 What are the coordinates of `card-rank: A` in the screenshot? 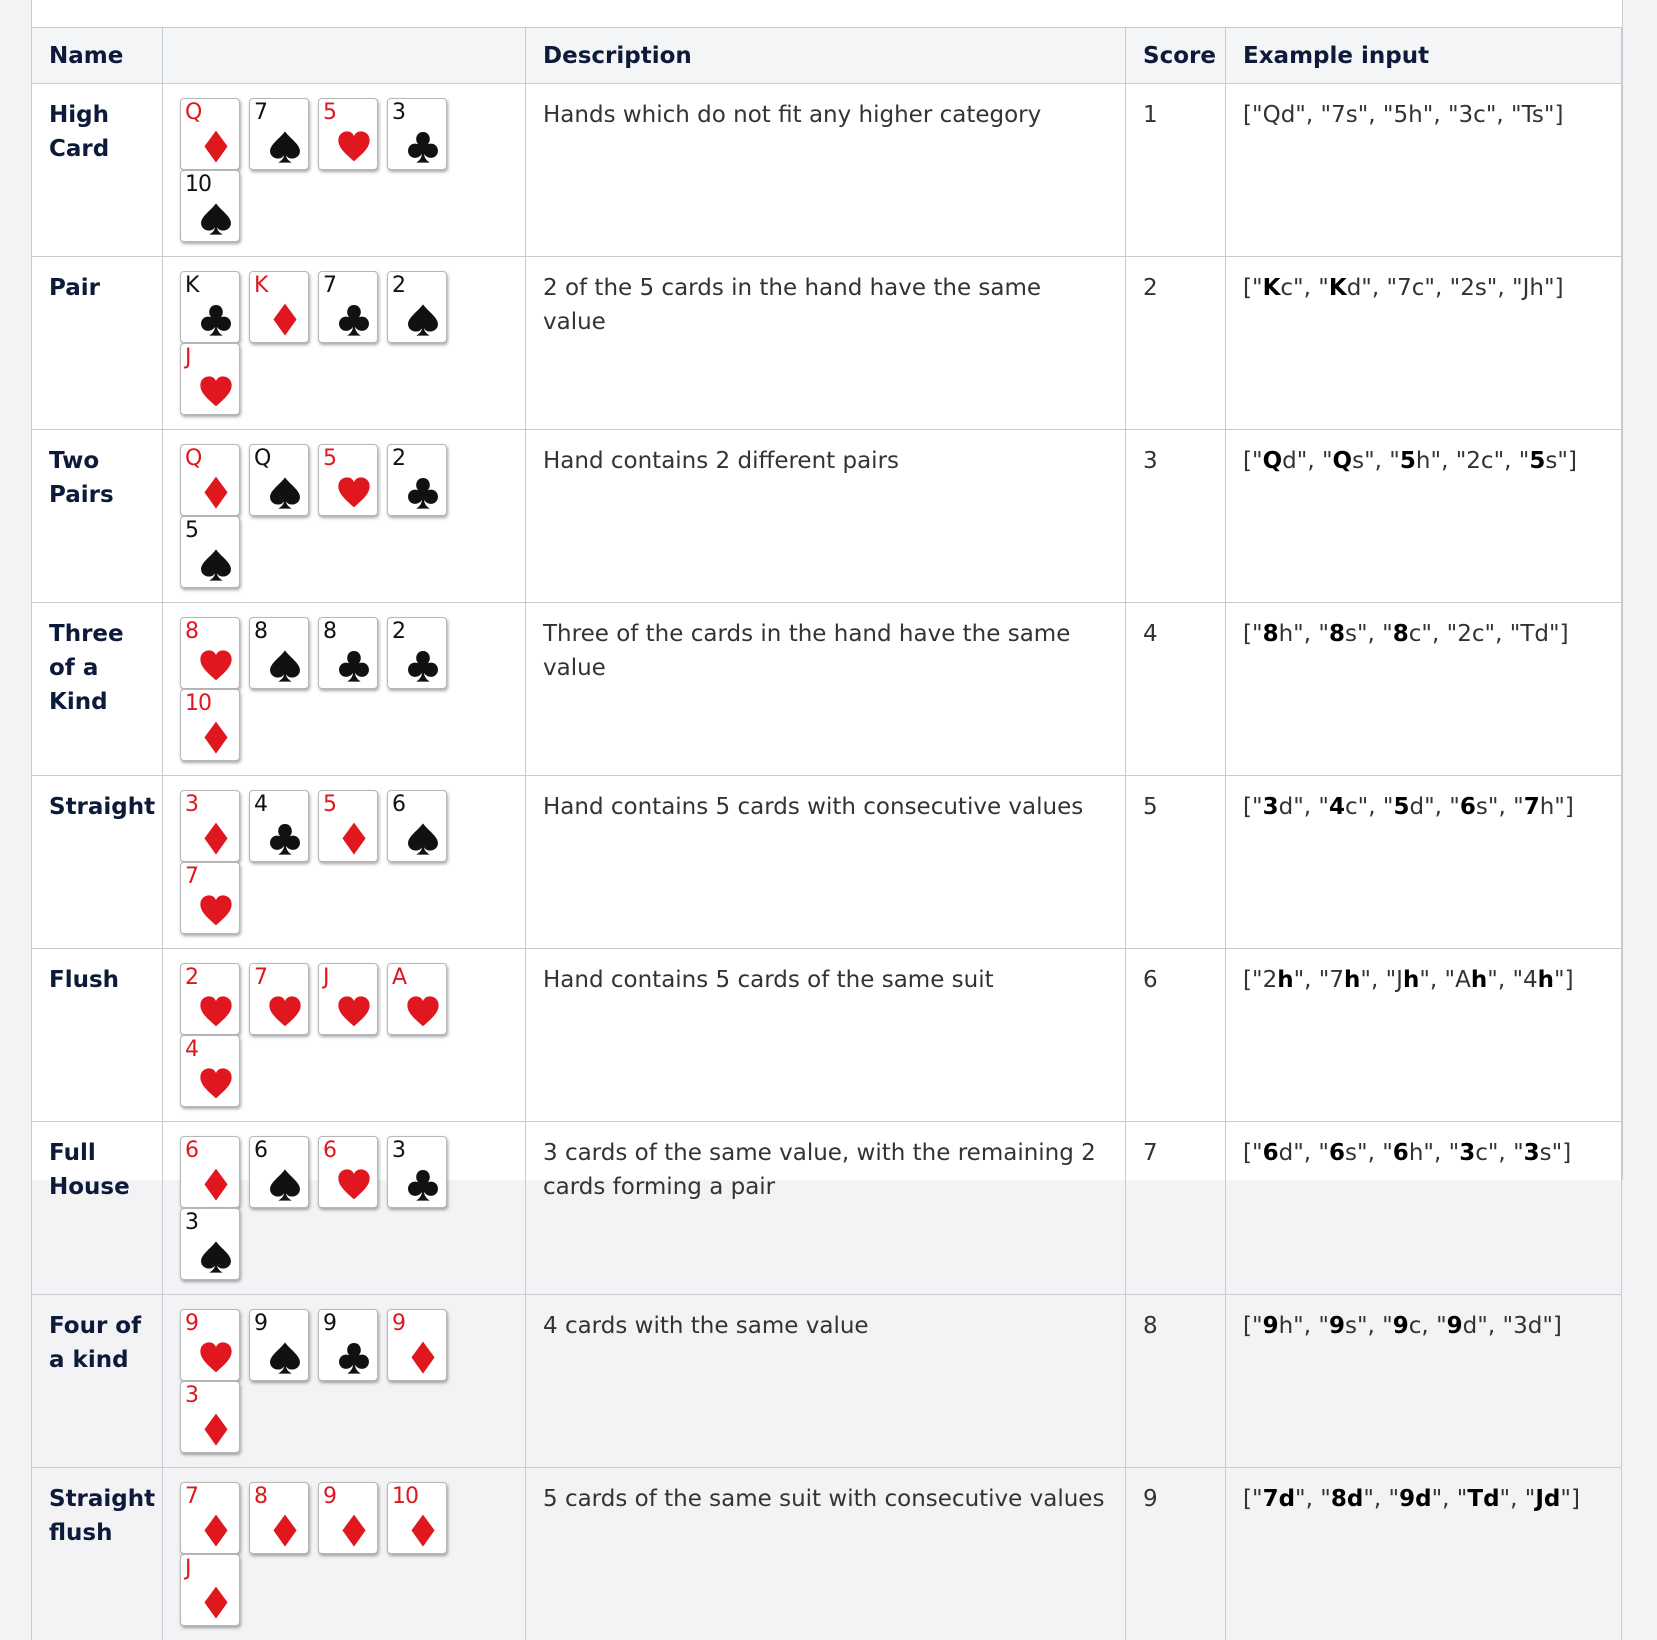 It's located at (399, 978).